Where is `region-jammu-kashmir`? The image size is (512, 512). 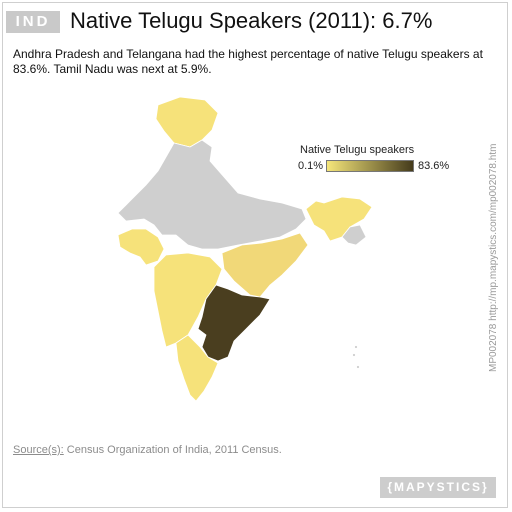 region-jammu-kashmir is located at coordinates (187, 122).